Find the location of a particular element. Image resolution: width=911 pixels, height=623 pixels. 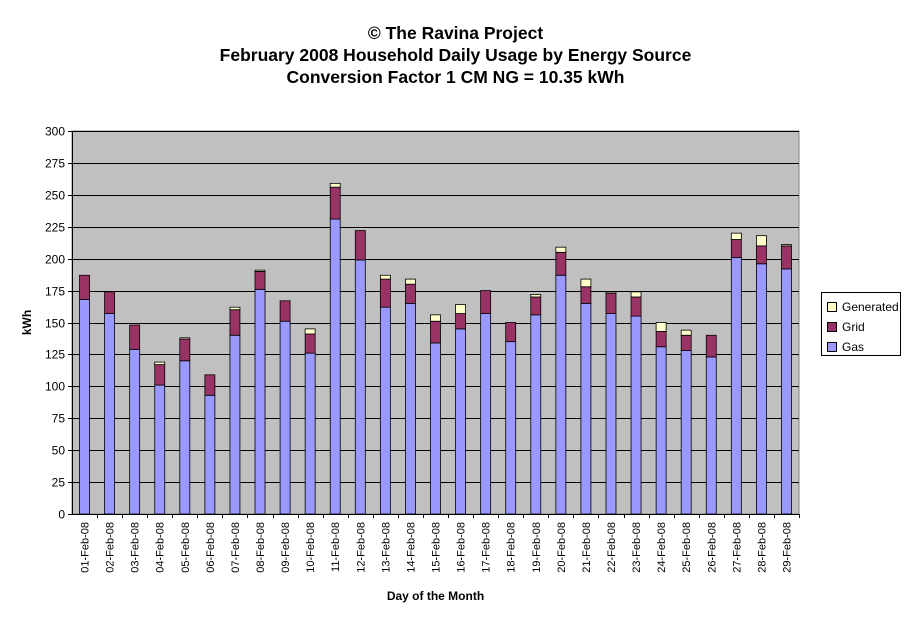

x-tick-label: 21-Feb-08 is located at coordinates (587, 547).